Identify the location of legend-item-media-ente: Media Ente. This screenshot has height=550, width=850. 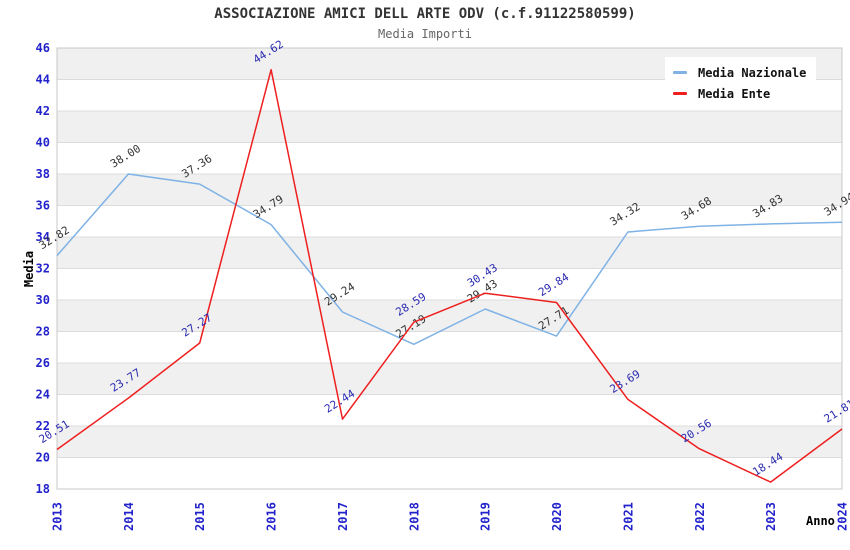
(739, 93).